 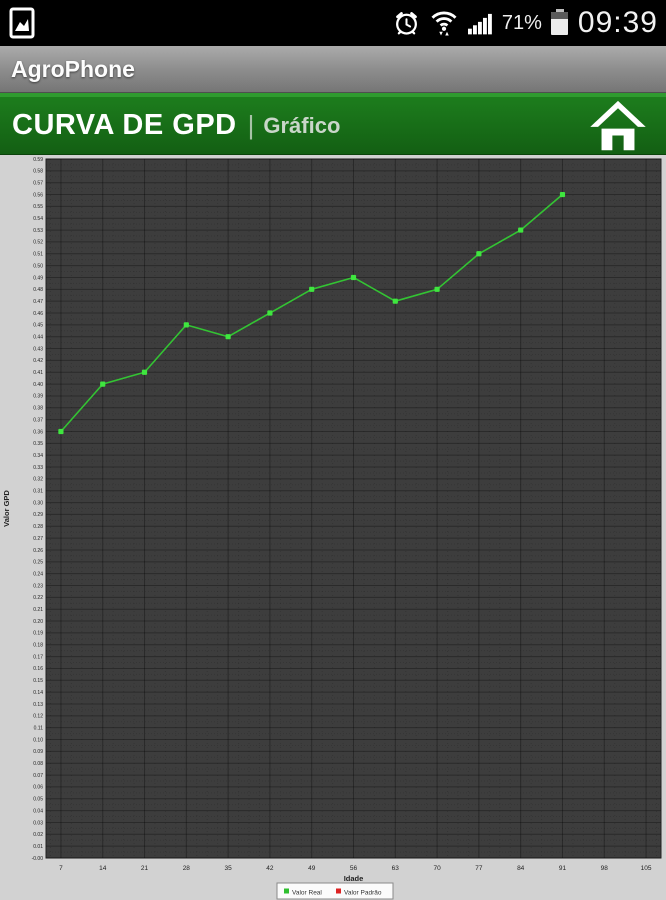 What do you see at coordinates (38, 172) in the screenshot?
I see `svg-text: 0.58` at bounding box center [38, 172].